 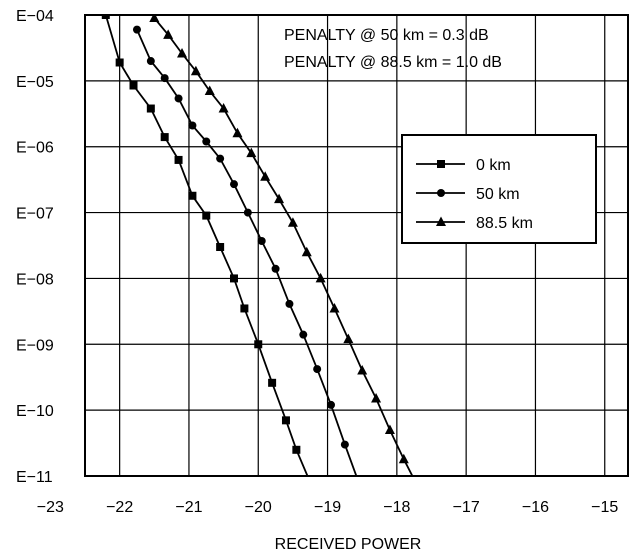 I want to click on y-tick-labels: E−04 E−05 E−06 E−07 E−08 E−09 E−10 E−11, so click(x=35, y=247).